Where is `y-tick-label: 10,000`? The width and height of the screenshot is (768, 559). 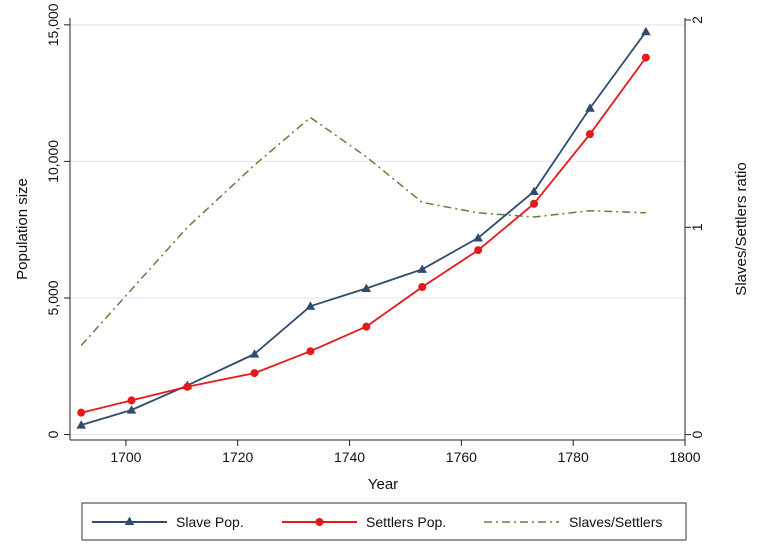
y-tick-label: 10,000 is located at coordinates (53, 161).